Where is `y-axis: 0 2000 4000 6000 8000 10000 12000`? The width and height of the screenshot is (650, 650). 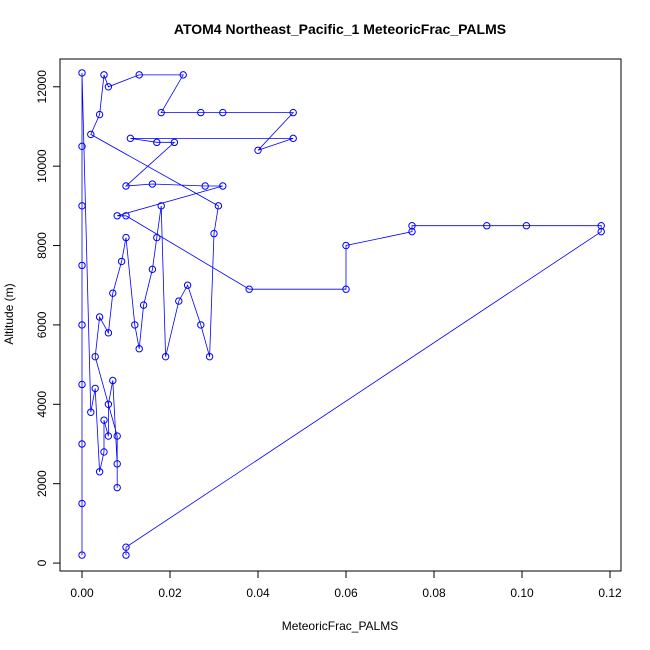
y-axis: 0 2000 4000 6000 8000 10000 12000 is located at coordinates (48, 318).